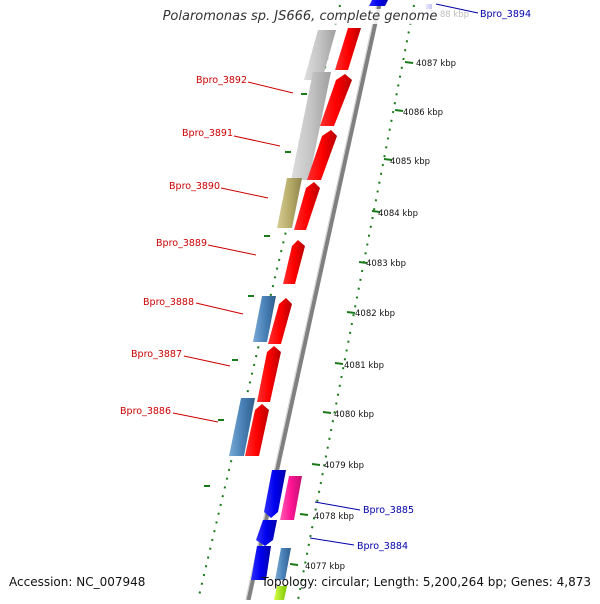 This screenshot has width=600, height=604. Describe the element at coordinates (398, 214) in the screenshot. I see `scale-label: 4084 kbp` at that location.